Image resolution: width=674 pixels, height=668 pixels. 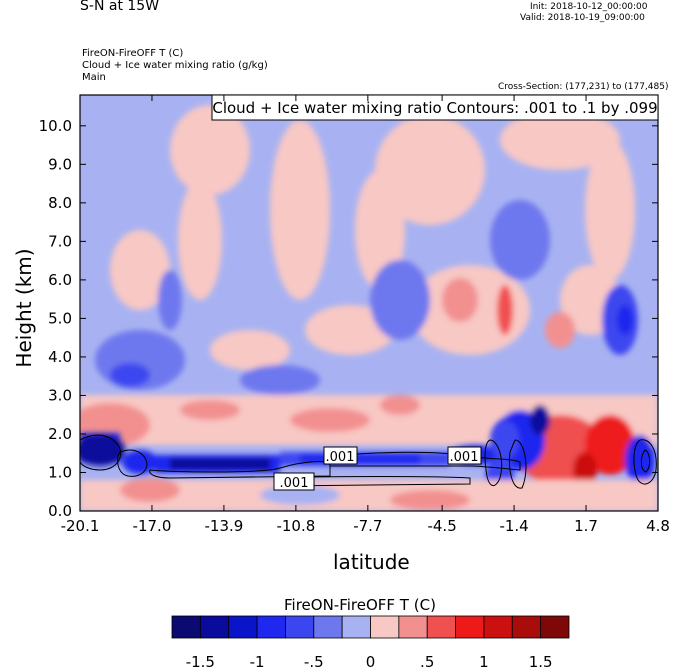 I want to click on x-axis-label: latitude, so click(x=371, y=562).